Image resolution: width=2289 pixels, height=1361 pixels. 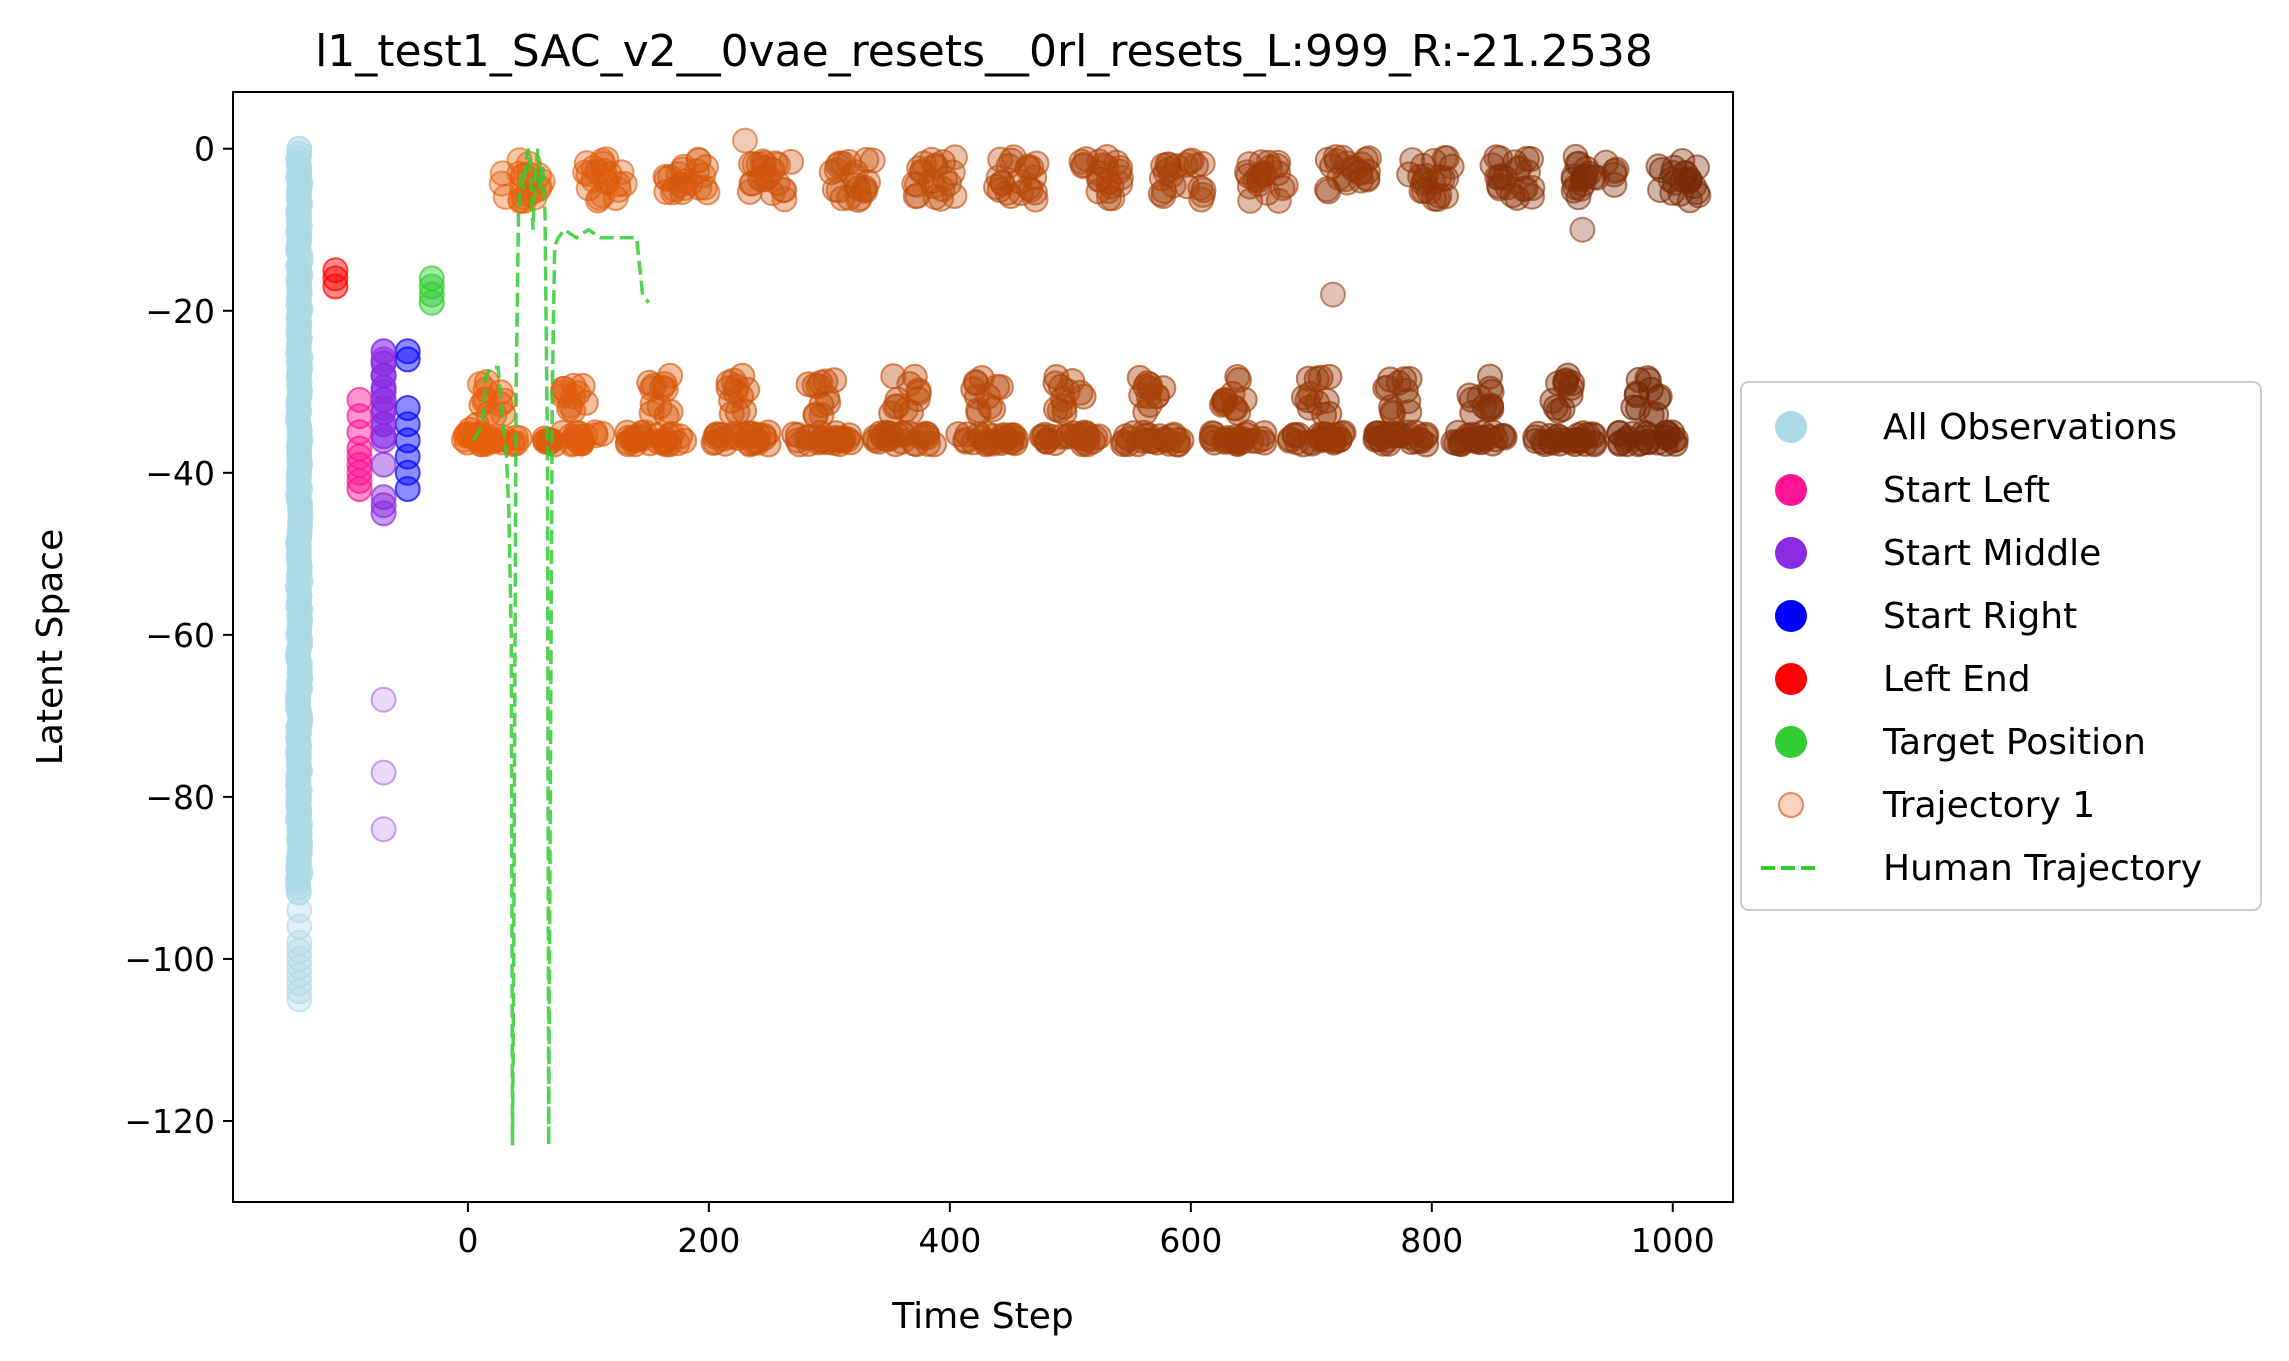 I want to click on y-tick-label: −40, so click(x=180, y=473).